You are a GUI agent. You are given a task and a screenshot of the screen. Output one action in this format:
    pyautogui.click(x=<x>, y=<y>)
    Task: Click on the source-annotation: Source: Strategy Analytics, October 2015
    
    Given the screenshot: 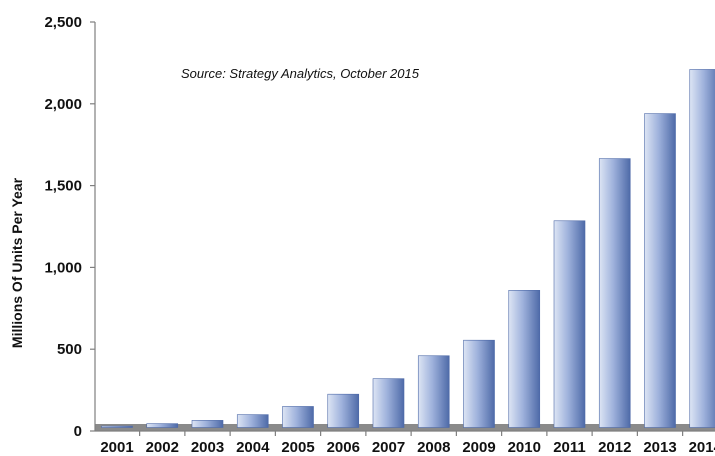 What is the action you would take?
    pyautogui.click(x=300, y=73)
    